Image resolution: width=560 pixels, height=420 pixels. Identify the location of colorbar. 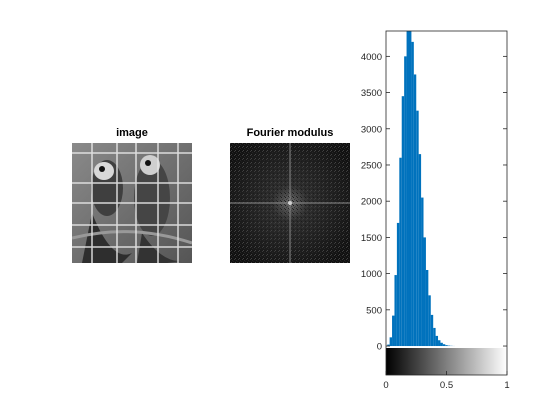
(446, 361).